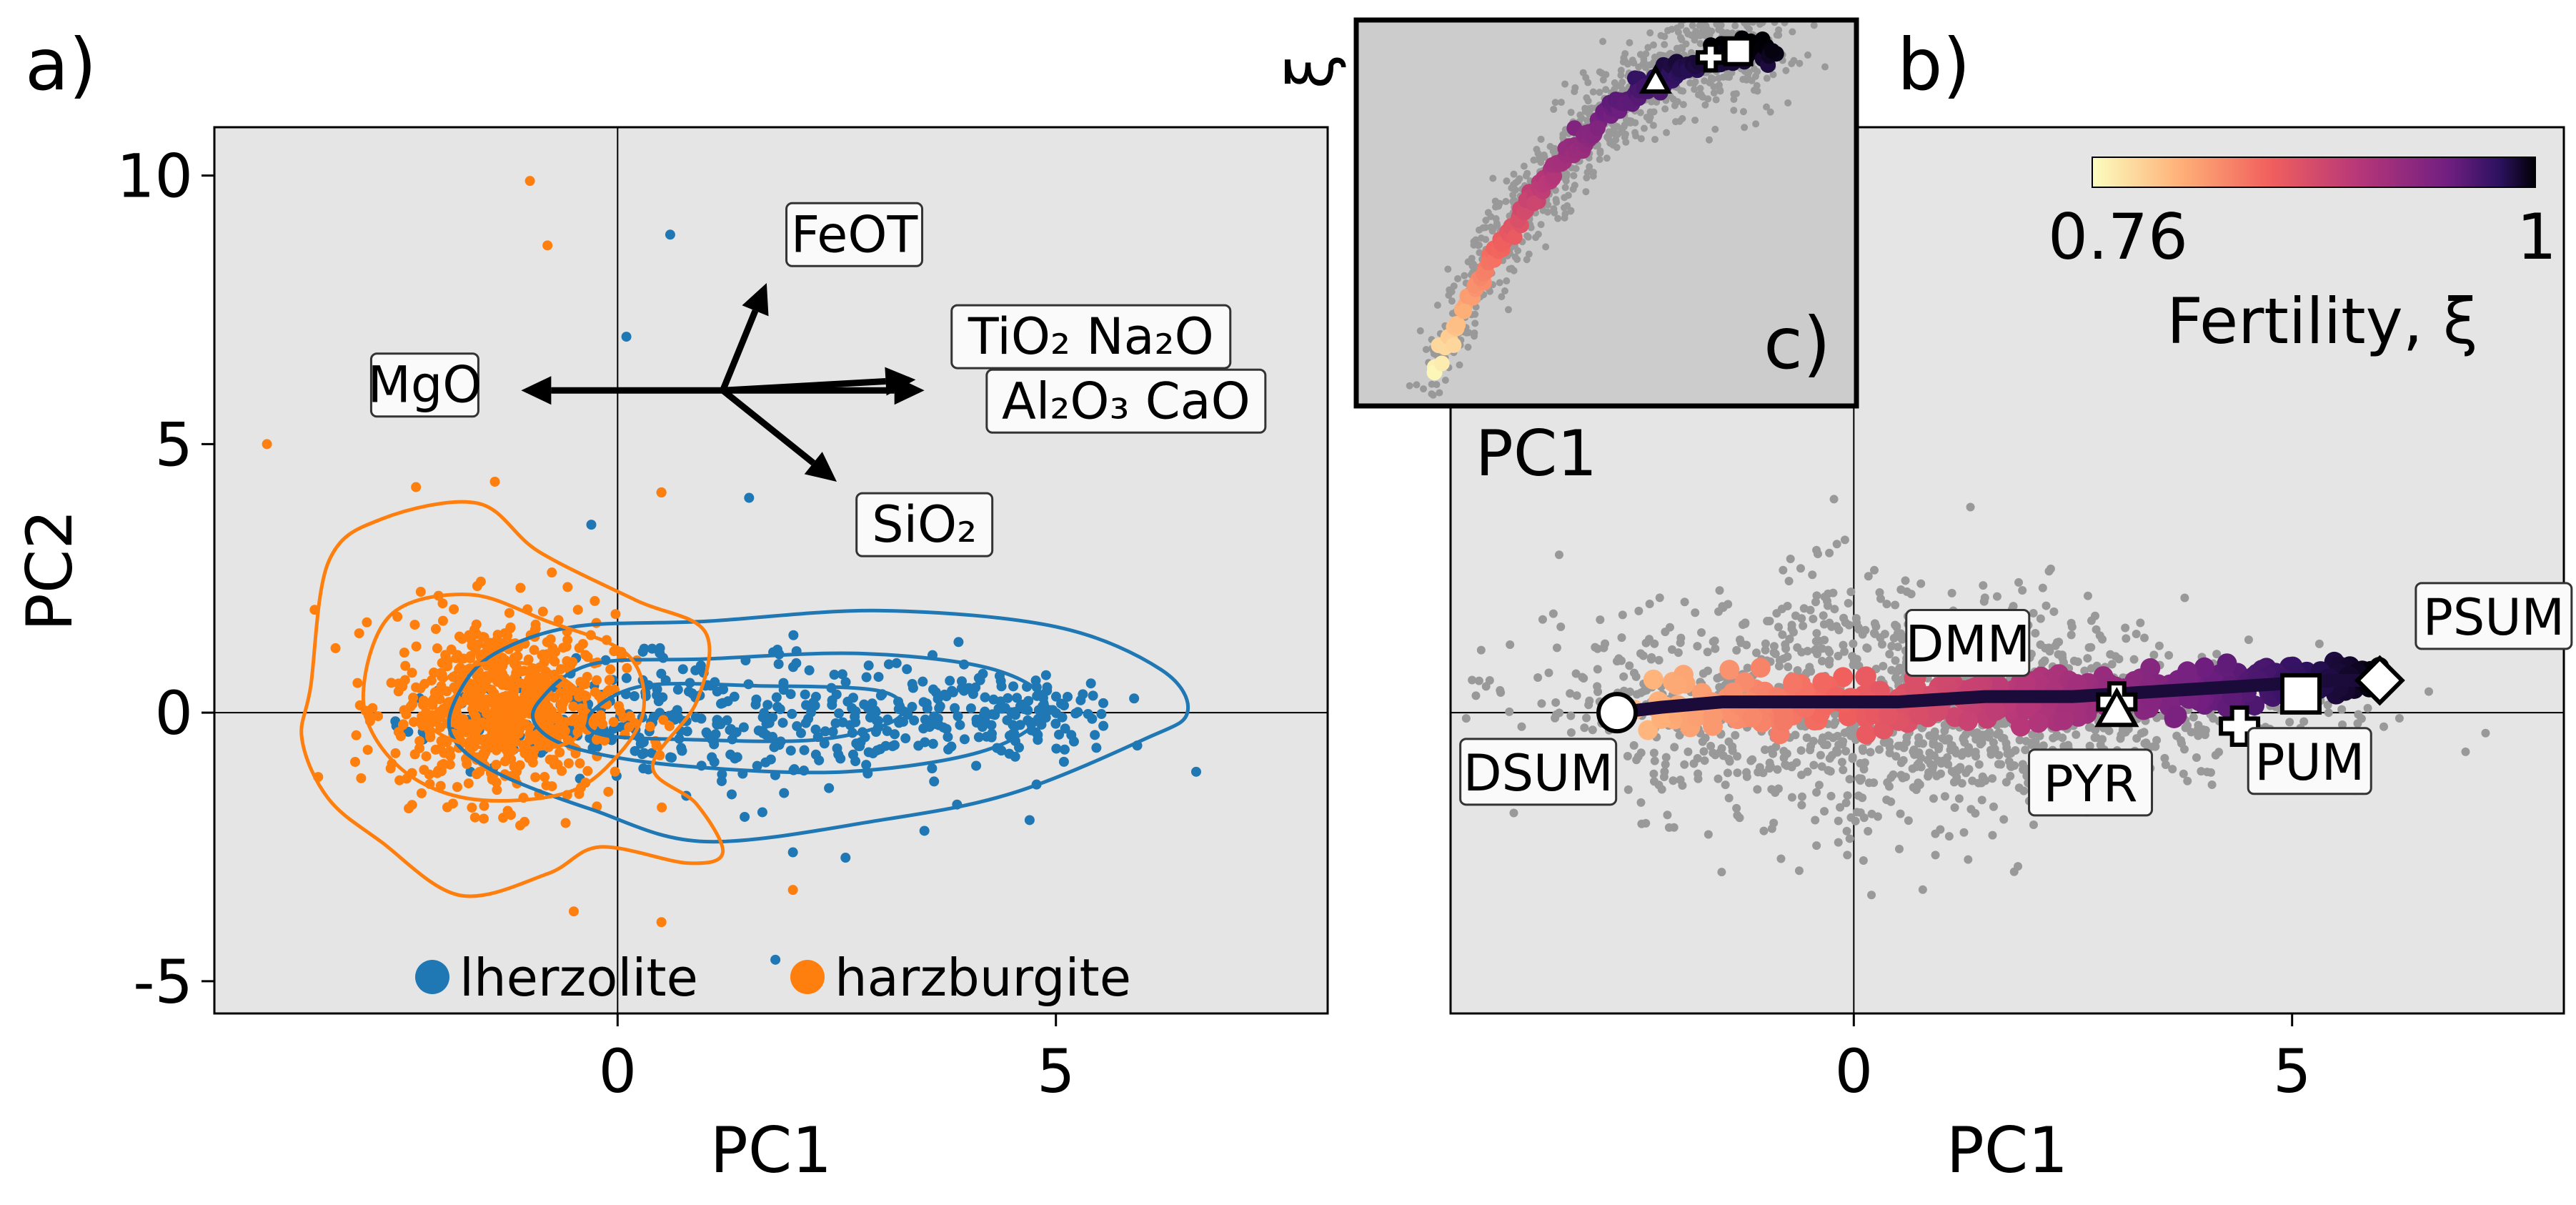  Describe the element at coordinates (1655, 79) in the screenshot. I see `inset-marker-triangle` at that location.